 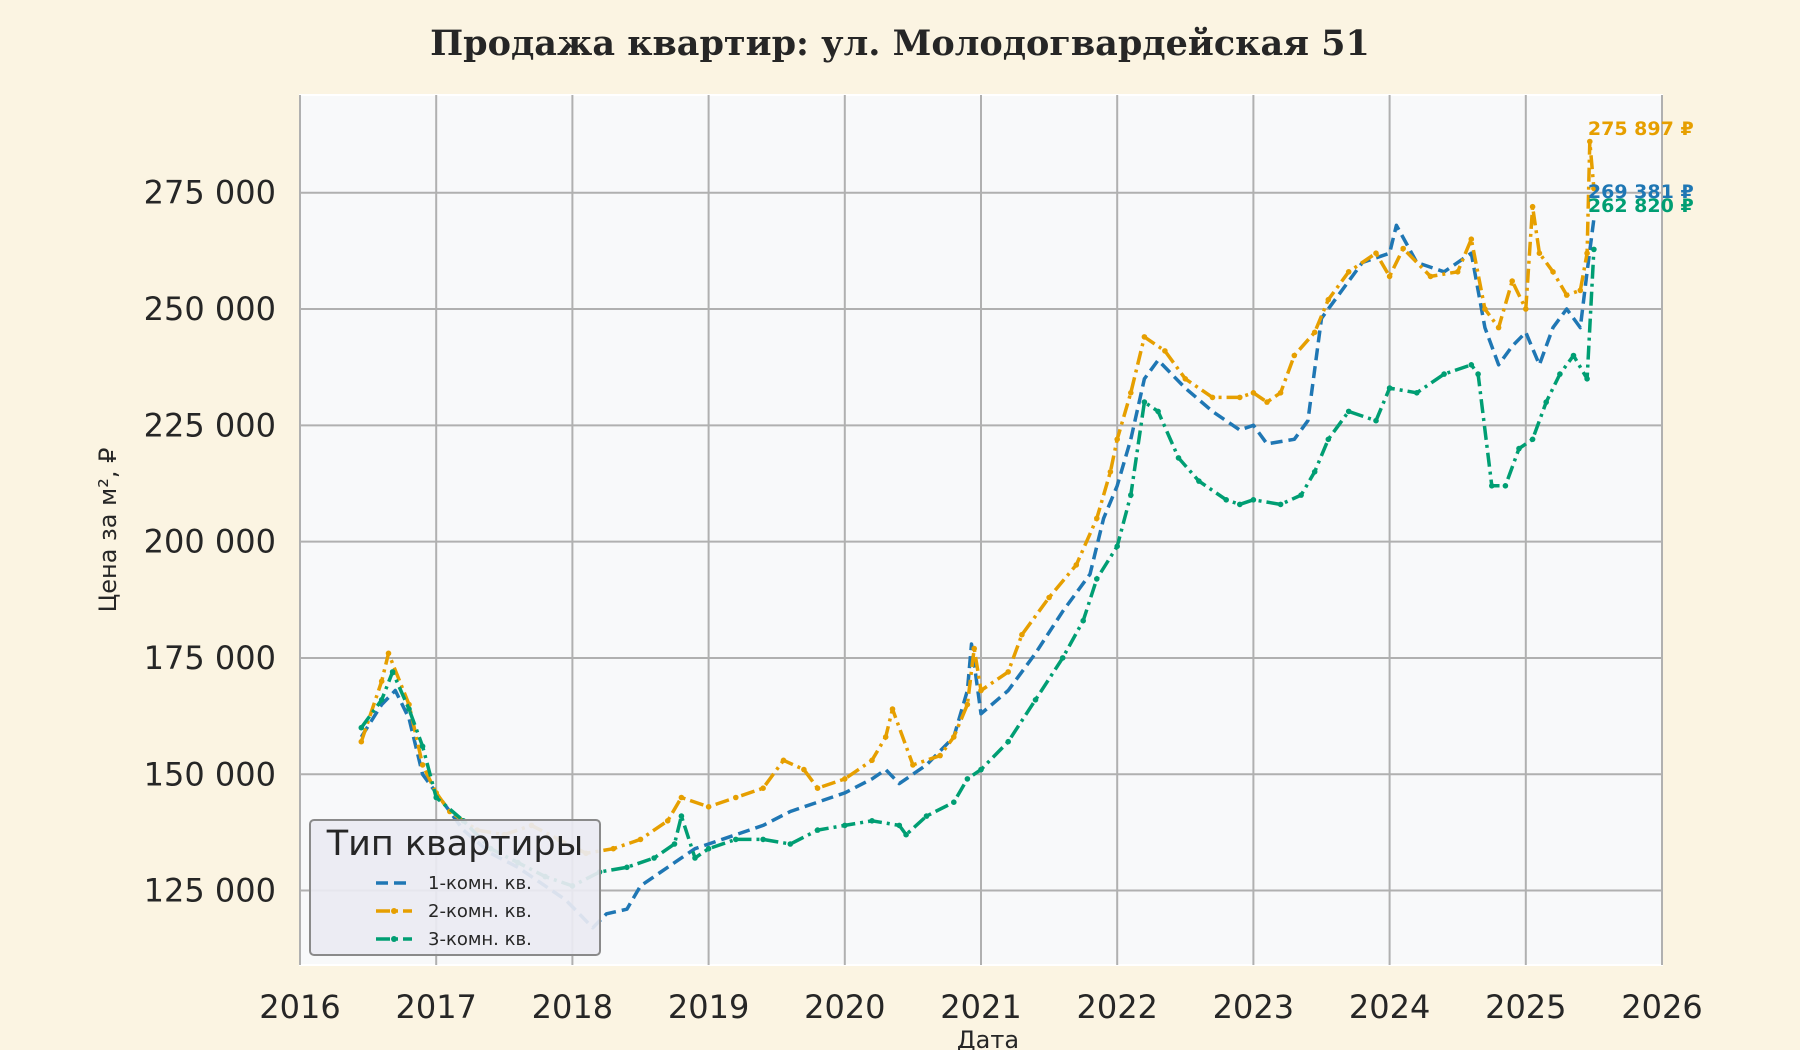 What do you see at coordinates (455, 844) in the screenshot?
I see `legend-title: Тип квартиры` at bounding box center [455, 844].